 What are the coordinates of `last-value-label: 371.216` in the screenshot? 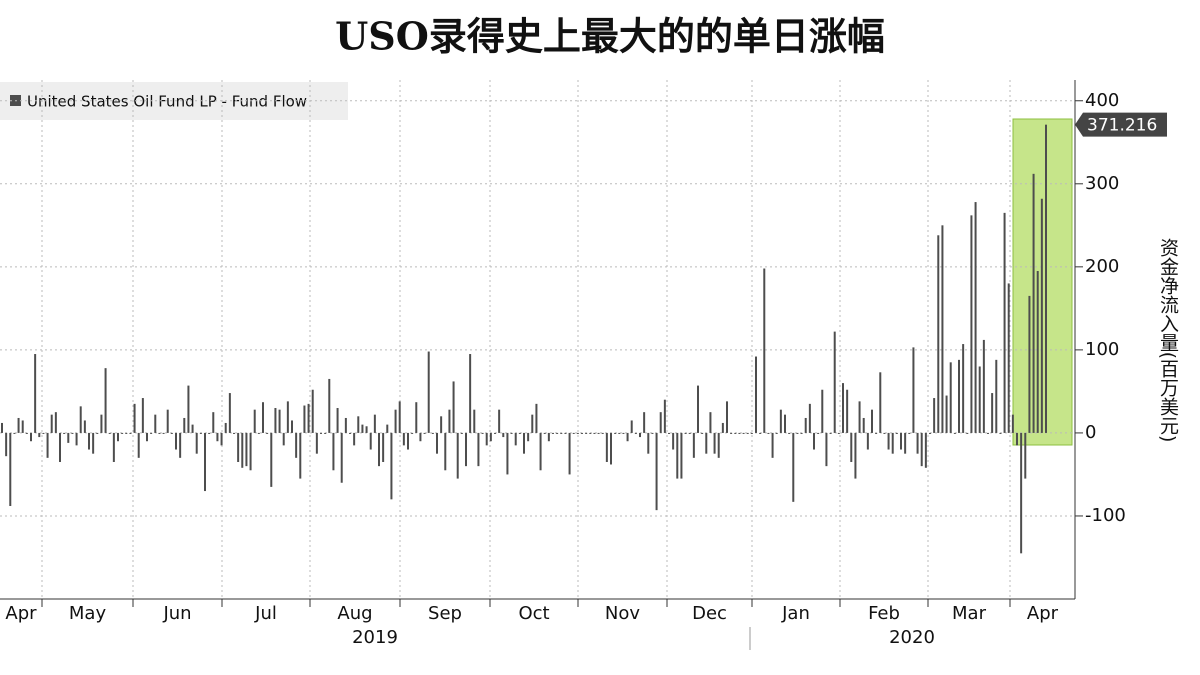 It's located at (1122, 126).